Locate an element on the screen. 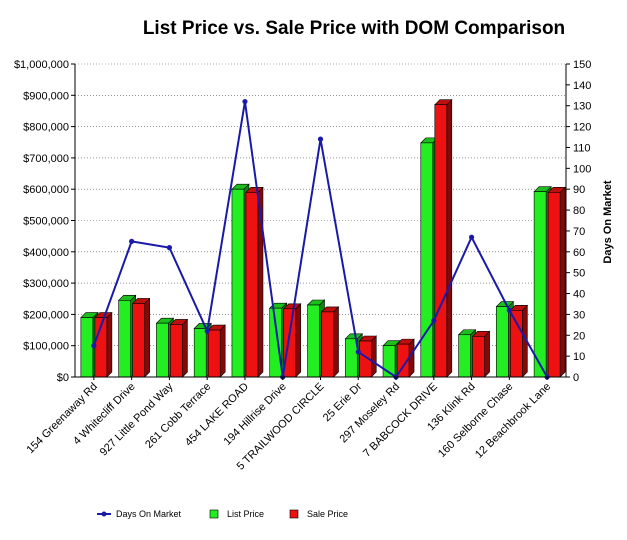 Image resolution: width=627 pixels, height=540 pixels. right-tick-label: 20 is located at coordinates (579, 336).